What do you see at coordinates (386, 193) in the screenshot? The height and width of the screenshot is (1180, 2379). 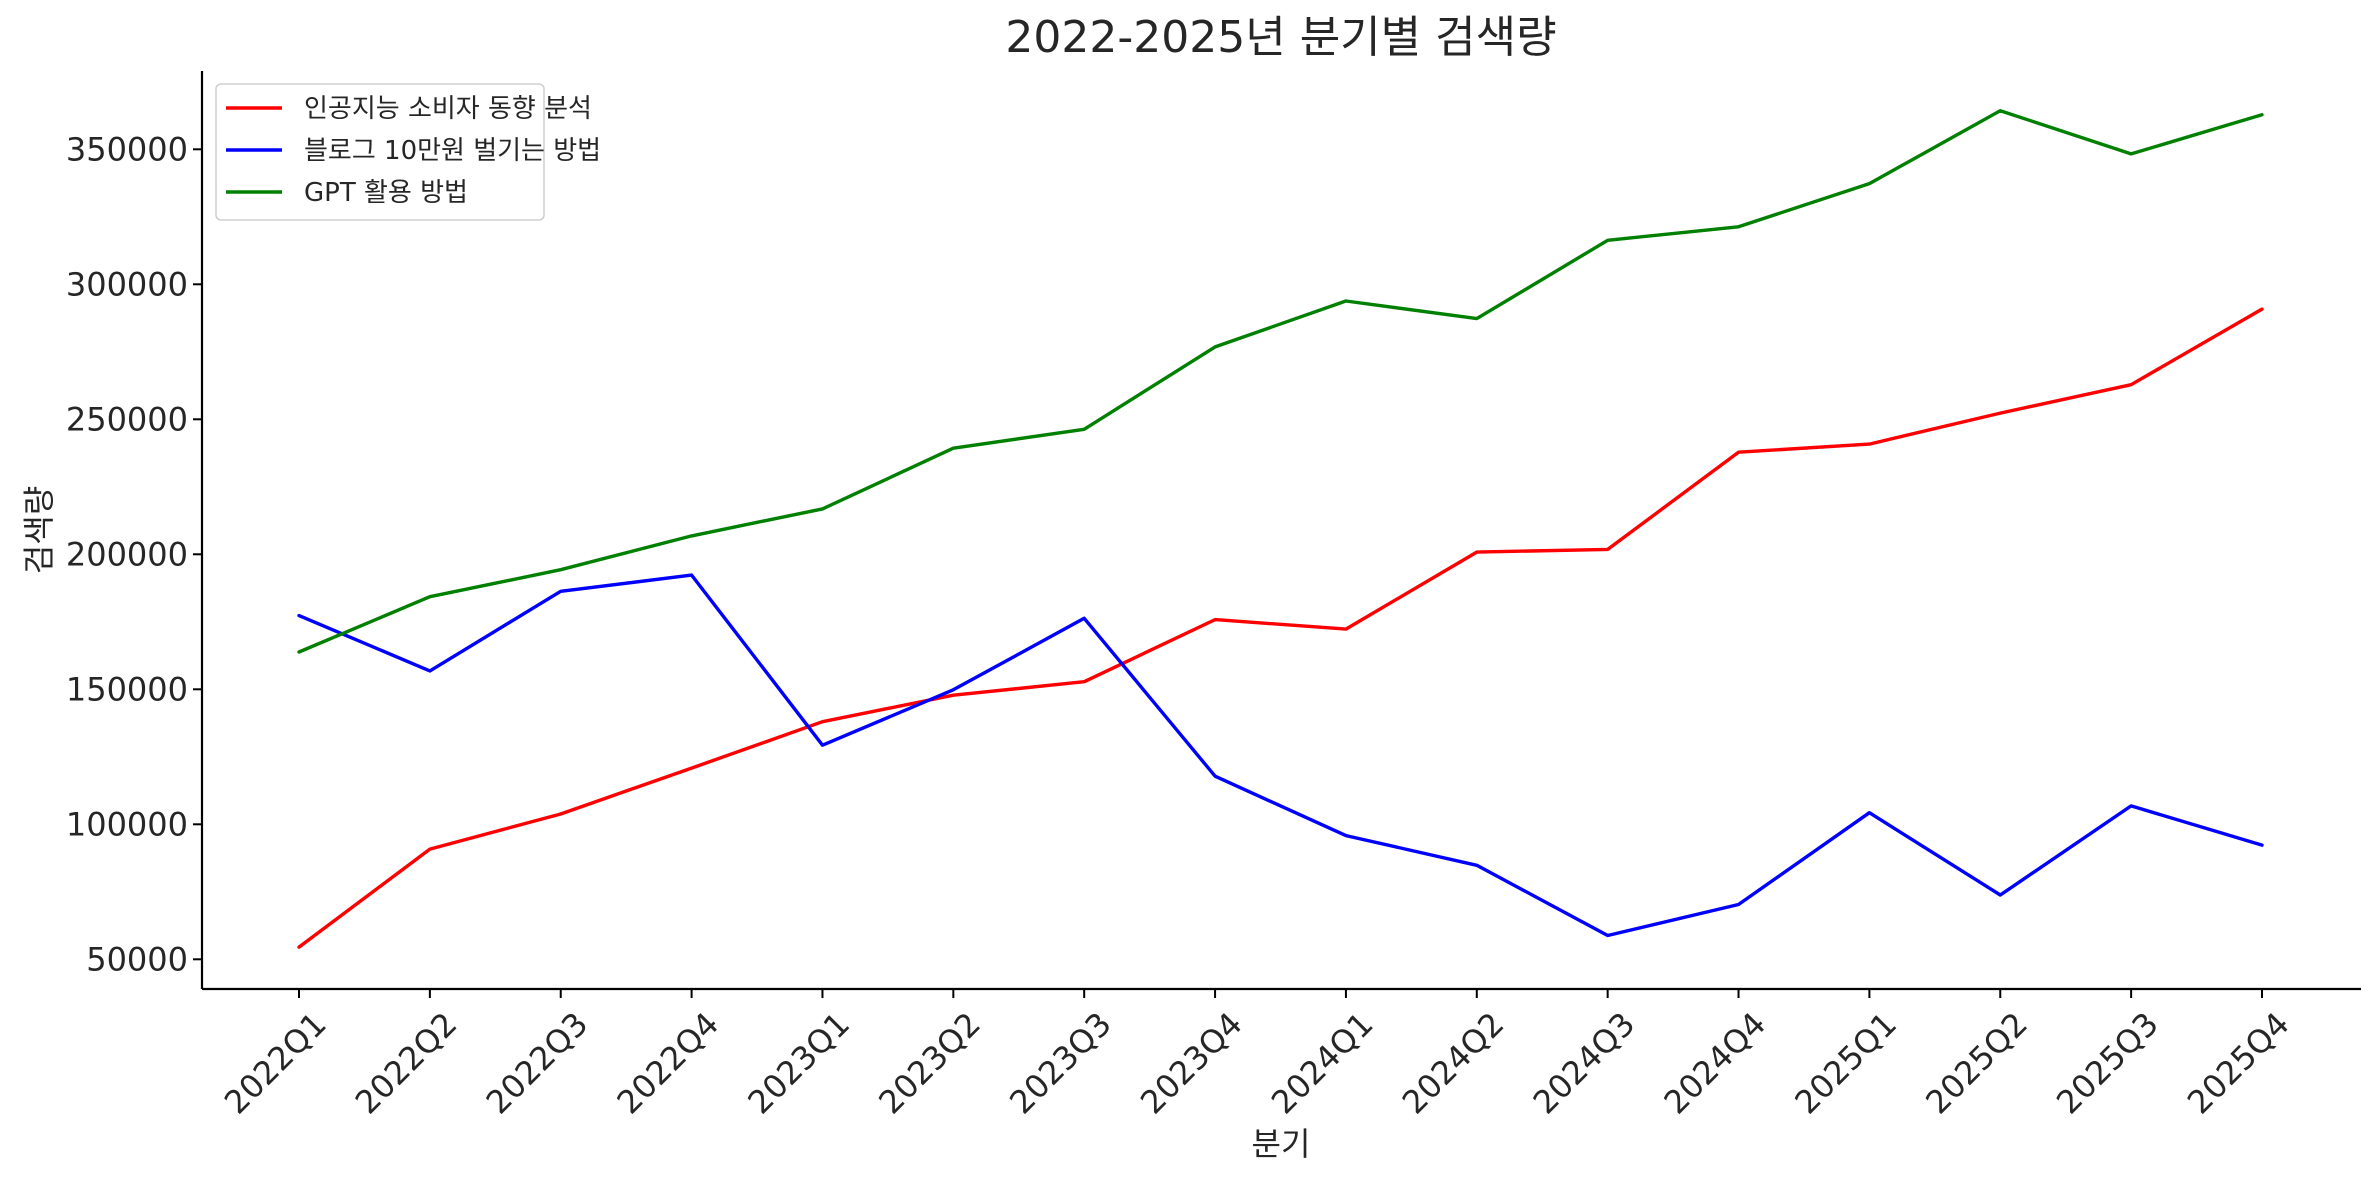 I see `legend-label-3: GPT 활용 방법` at bounding box center [386, 193].